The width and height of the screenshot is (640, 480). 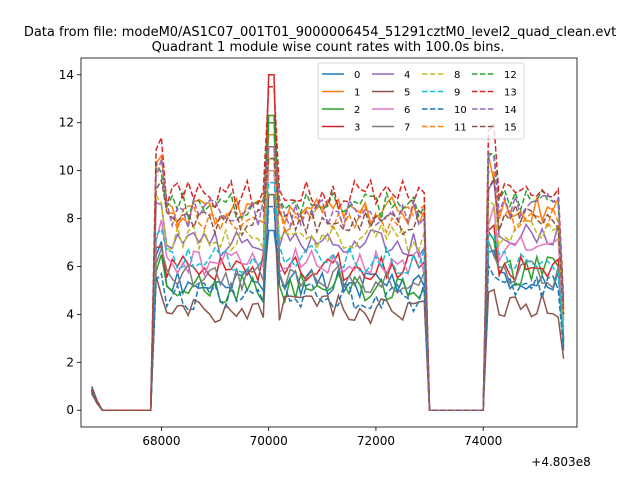 I want to click on x-tick-label: 68000, so click(x=161, y=441).